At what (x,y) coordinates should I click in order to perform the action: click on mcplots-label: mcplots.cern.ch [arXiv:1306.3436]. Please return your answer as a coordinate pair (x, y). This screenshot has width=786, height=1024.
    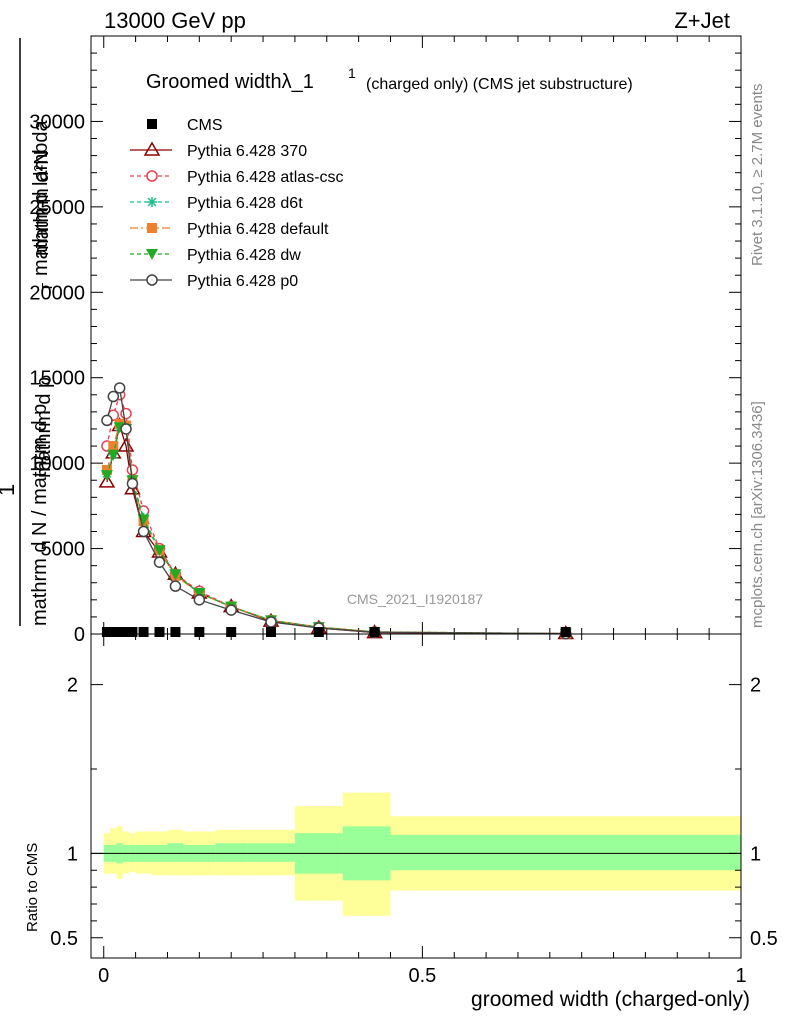
    Looking at the image, I should click on (757, 514).